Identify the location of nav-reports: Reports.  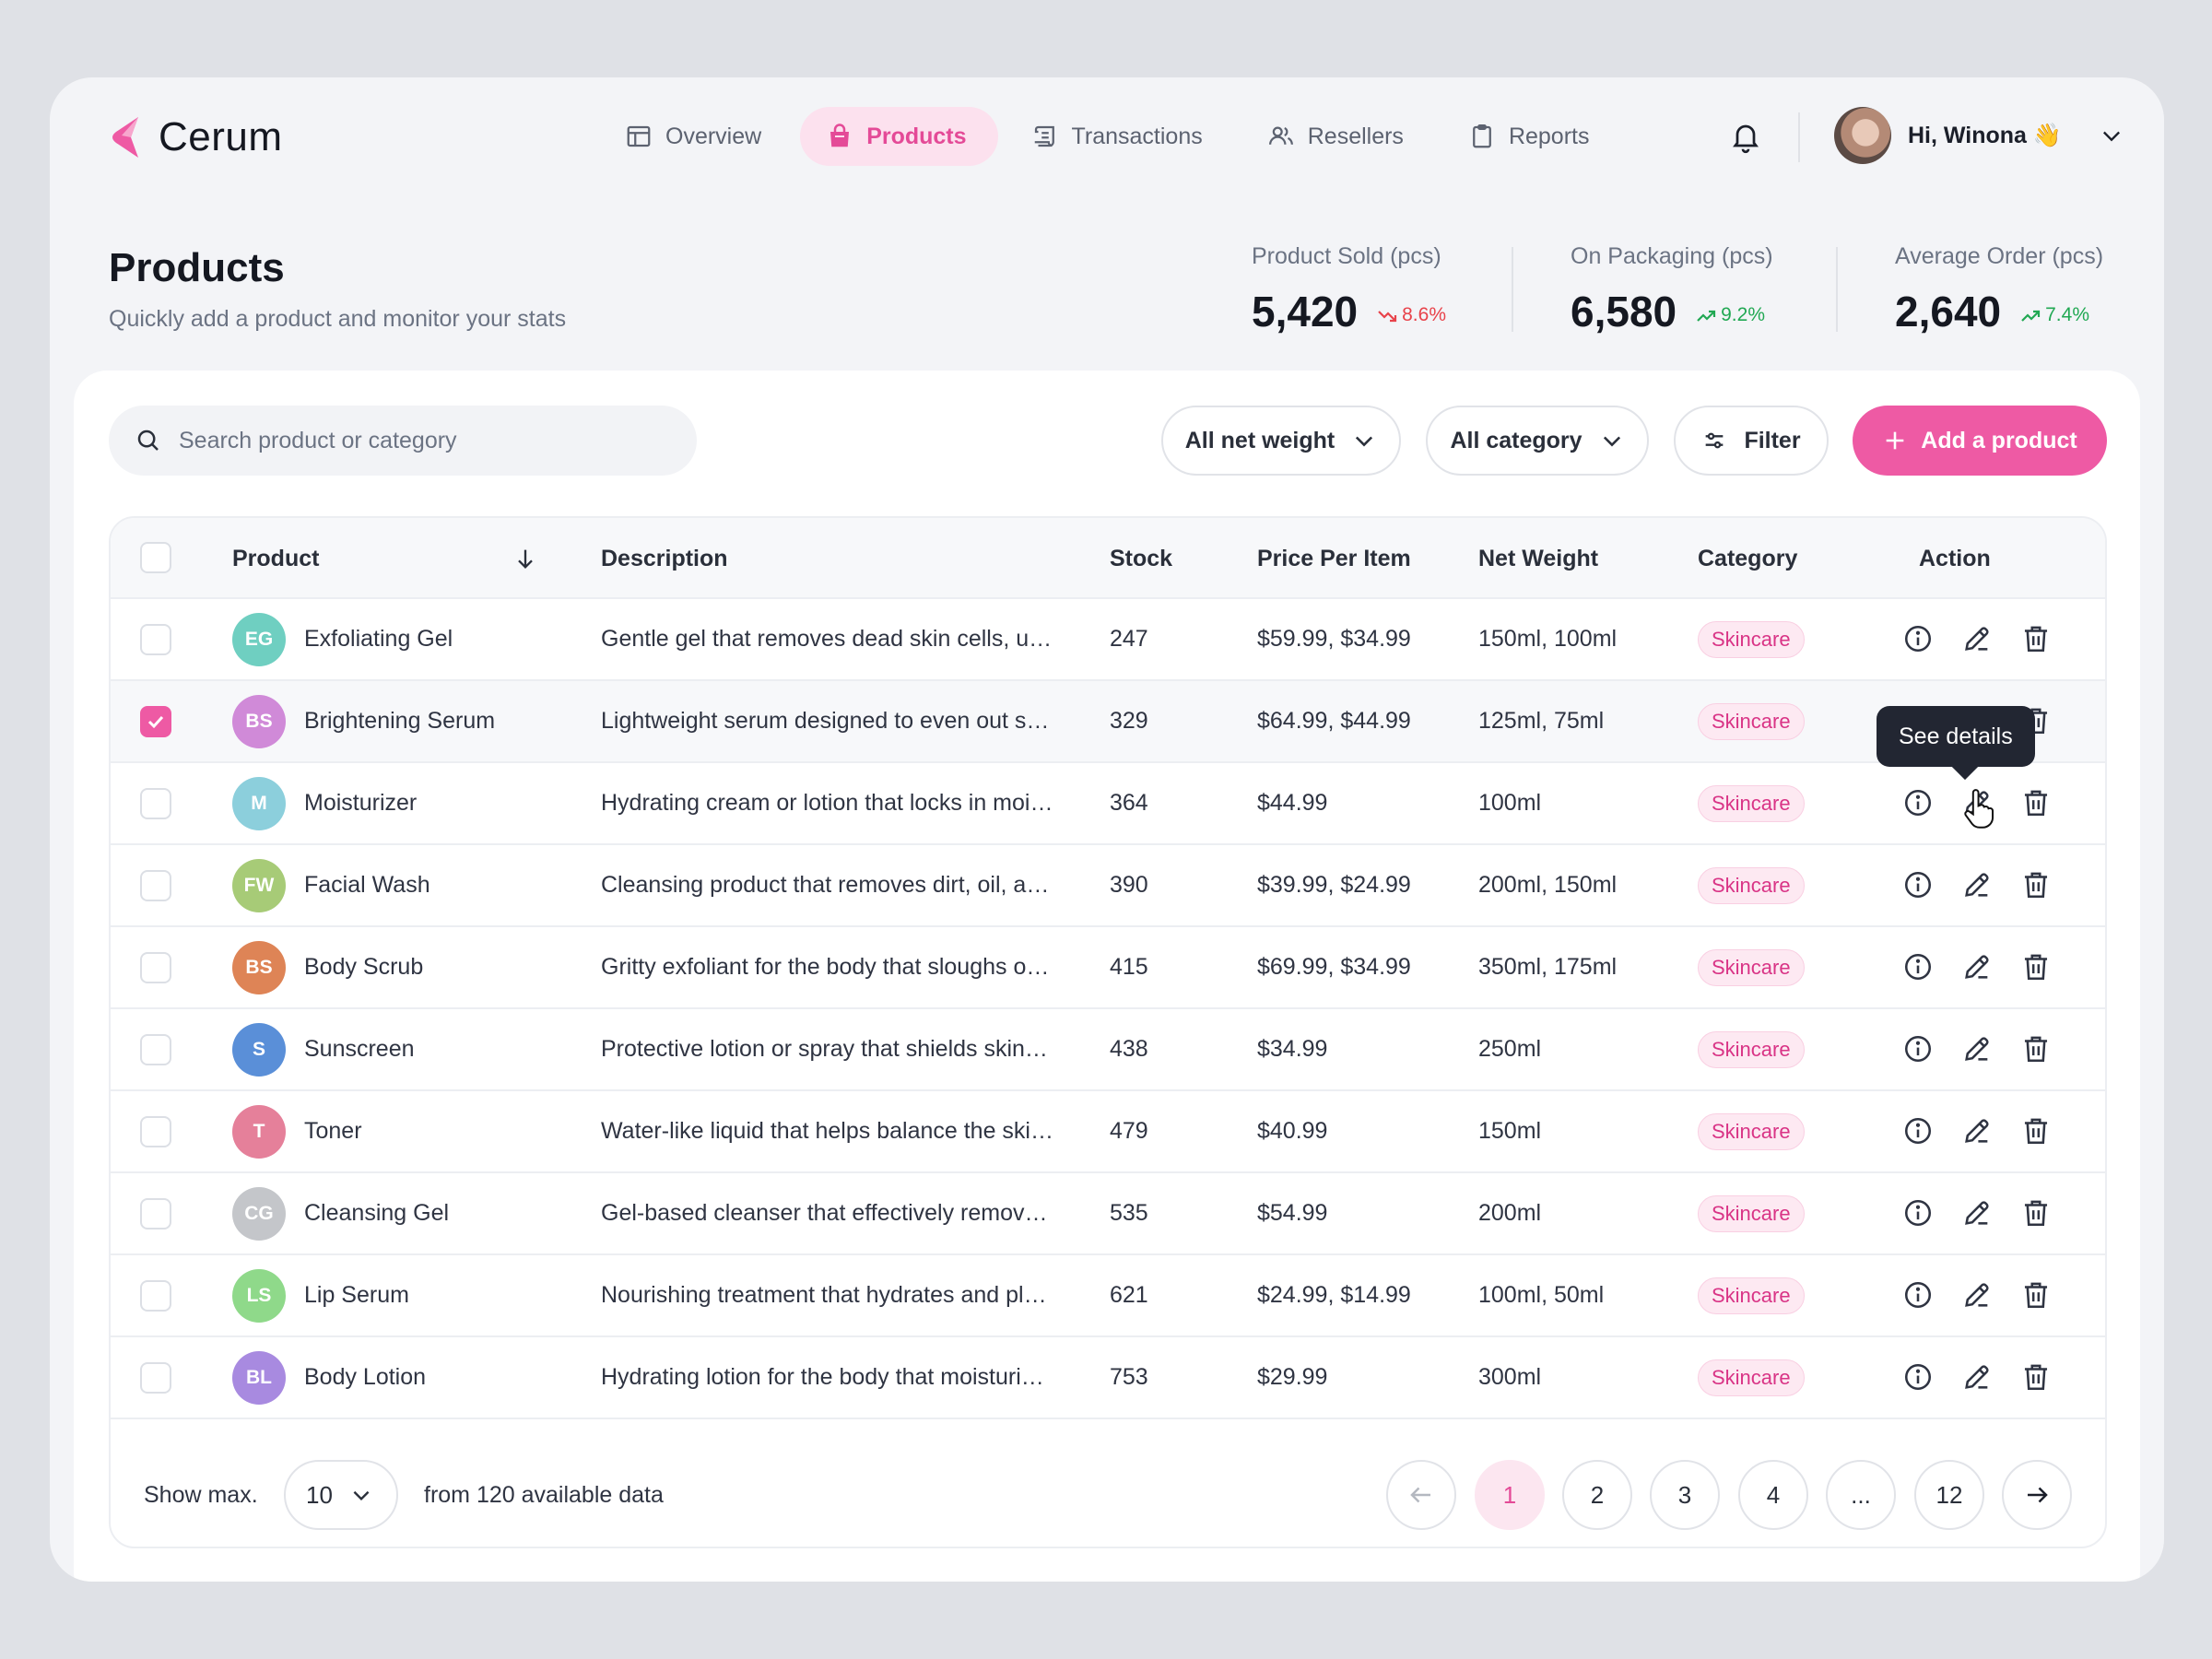
(1531, 136).